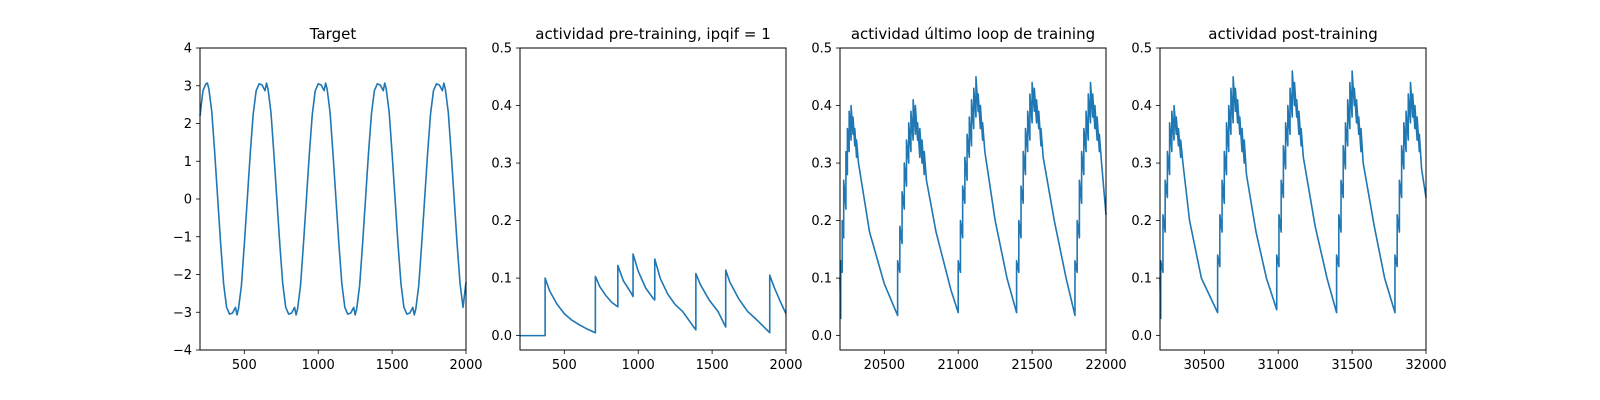 This screenshot has height=400, width=1600. Describe the element at coordinates (1105, 365) in the screenshot. I see `x-tick-label: 22000` at that location.